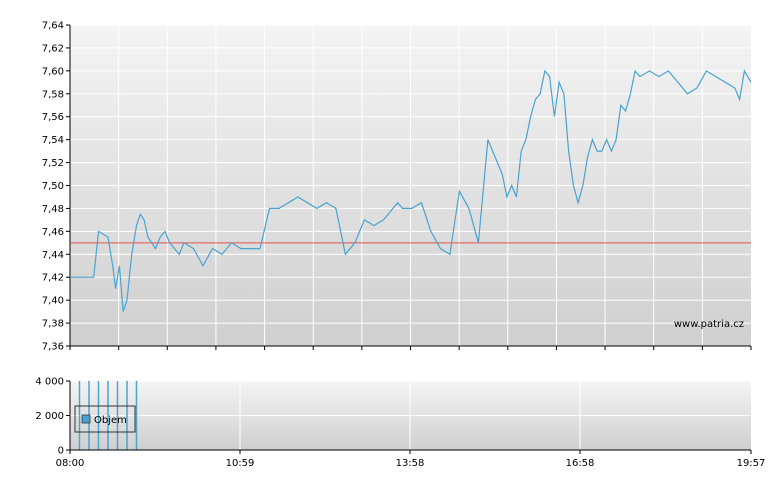  What do you see at coordinates (53, 347) in the screenshot?
I see `price-y-tick-label: 7,36` at bounding box center [53, 347].